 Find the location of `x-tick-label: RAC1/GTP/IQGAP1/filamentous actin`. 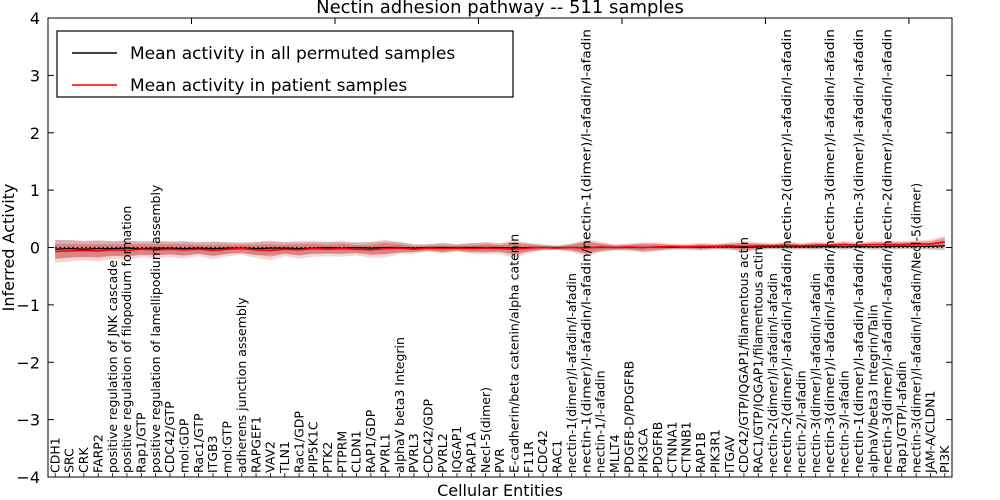

x-tick-label: RAC1/GTP/IQGAP1/filamentous actin is located at coordinates (758, 360).